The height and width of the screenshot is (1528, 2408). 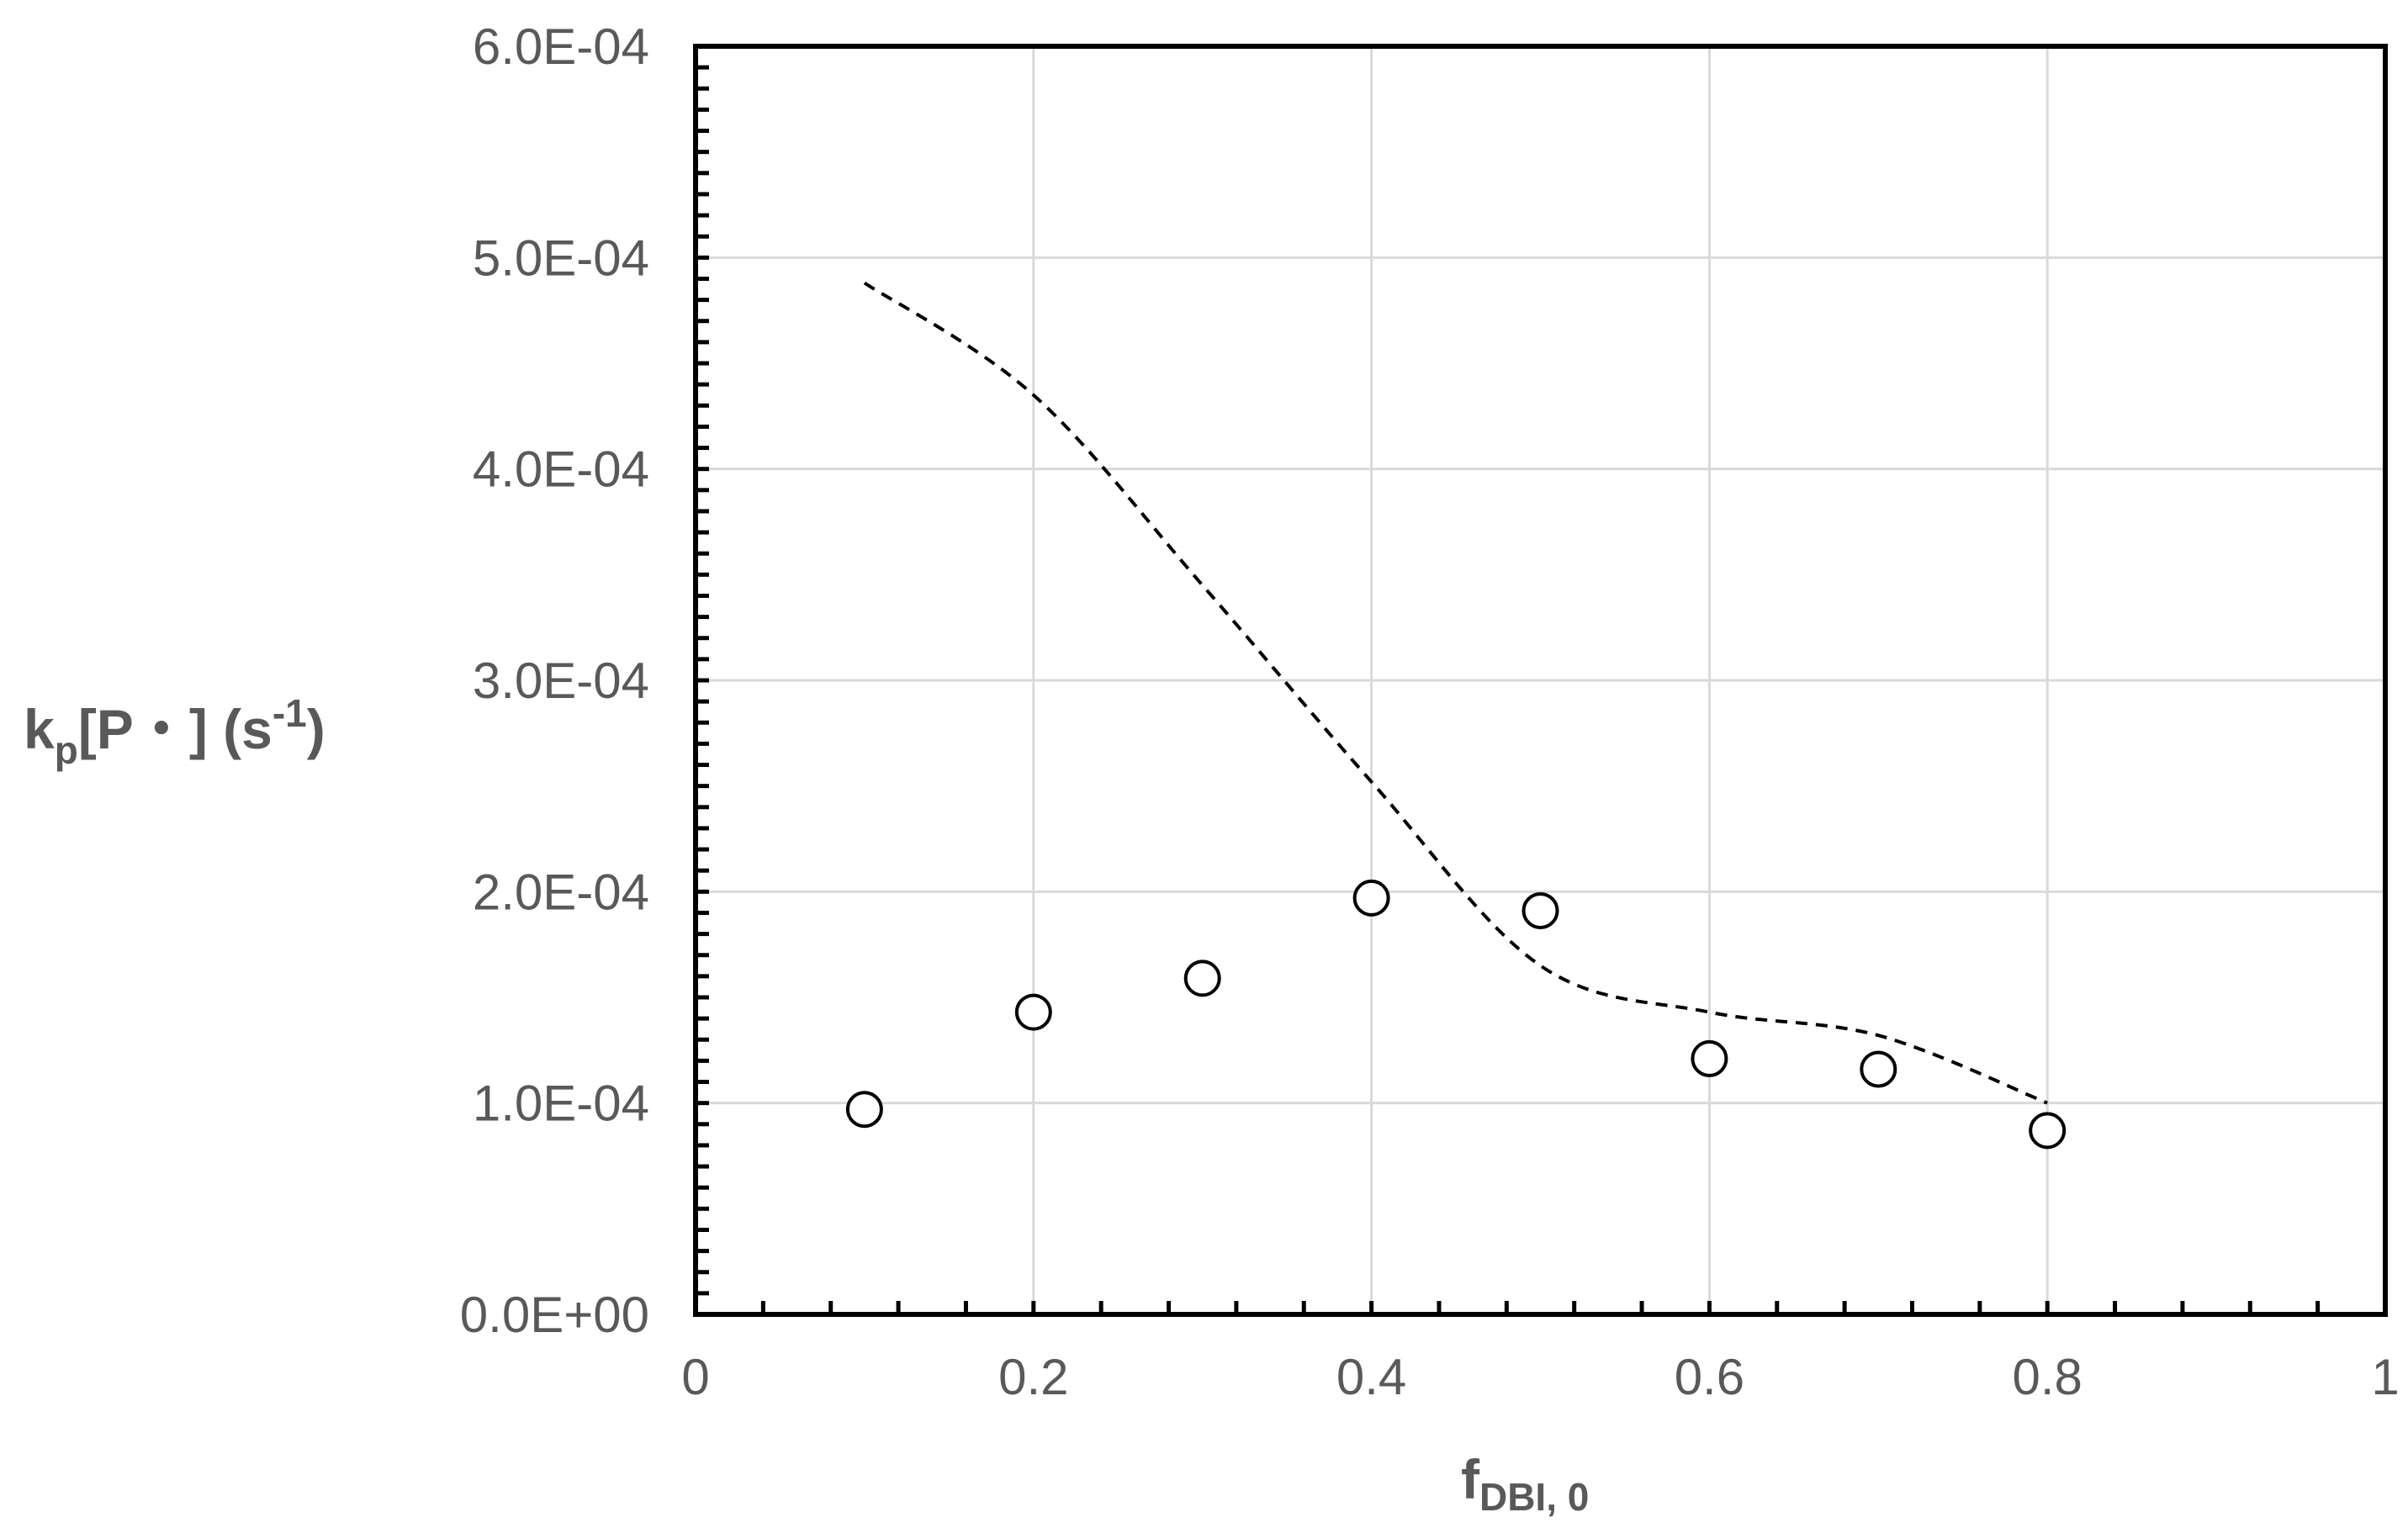 I want to click on y-tick-label-5: 5.0E-04, so click(x=561, y=258).